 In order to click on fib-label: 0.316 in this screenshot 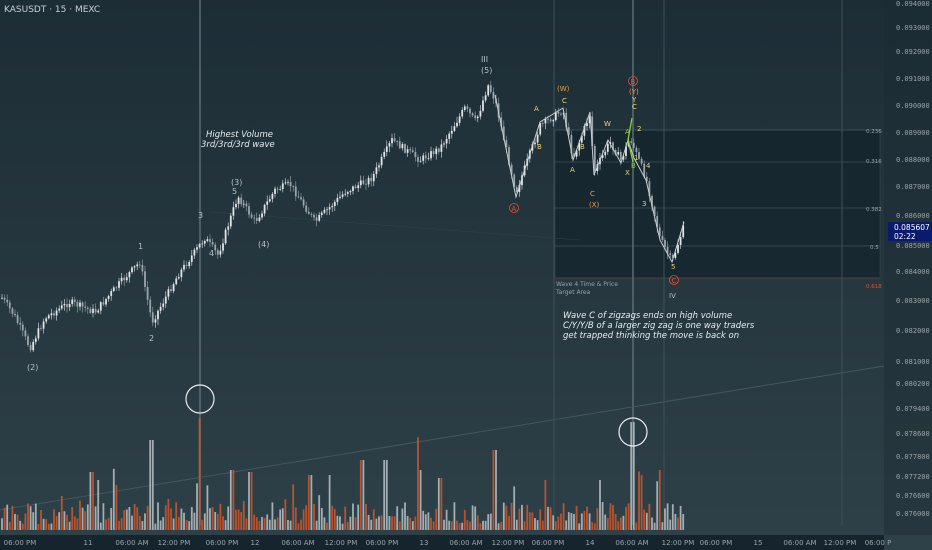, I will do `click(874, 162)`.